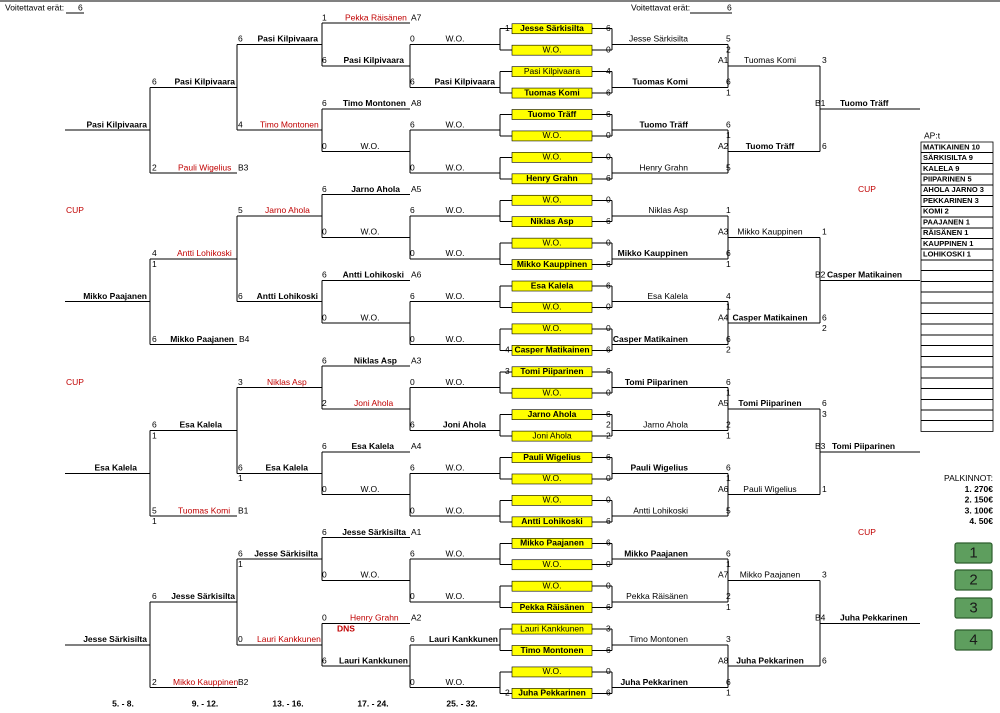  What do you see at coordinates (552, 628) in the screenshot?
I see `box-text: Lauri Kankkunen` at bounding box center [552, 628].